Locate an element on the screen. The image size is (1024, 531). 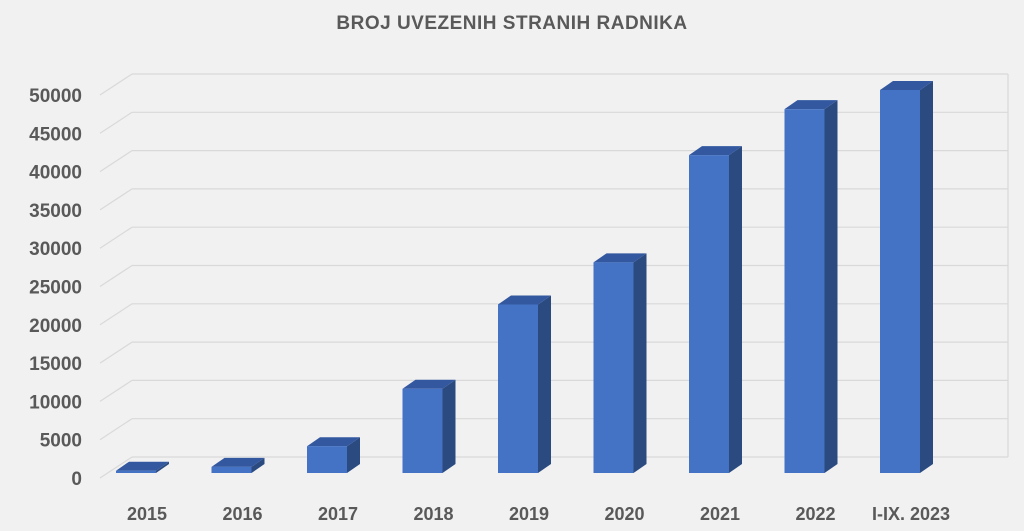
y-tick-label: 40000 is located at coordinates (55, 173).